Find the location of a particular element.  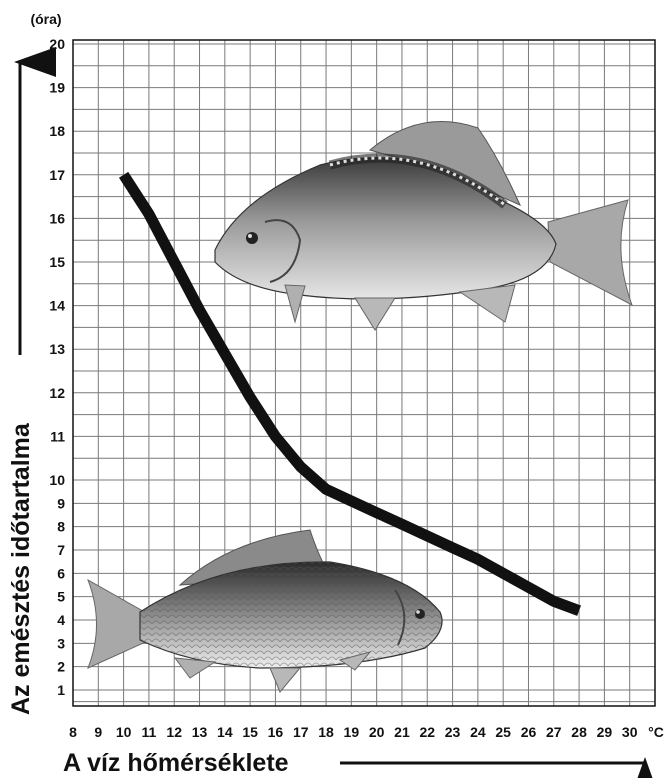

x-tick-label: 8 is located at coordinates (73, 732).